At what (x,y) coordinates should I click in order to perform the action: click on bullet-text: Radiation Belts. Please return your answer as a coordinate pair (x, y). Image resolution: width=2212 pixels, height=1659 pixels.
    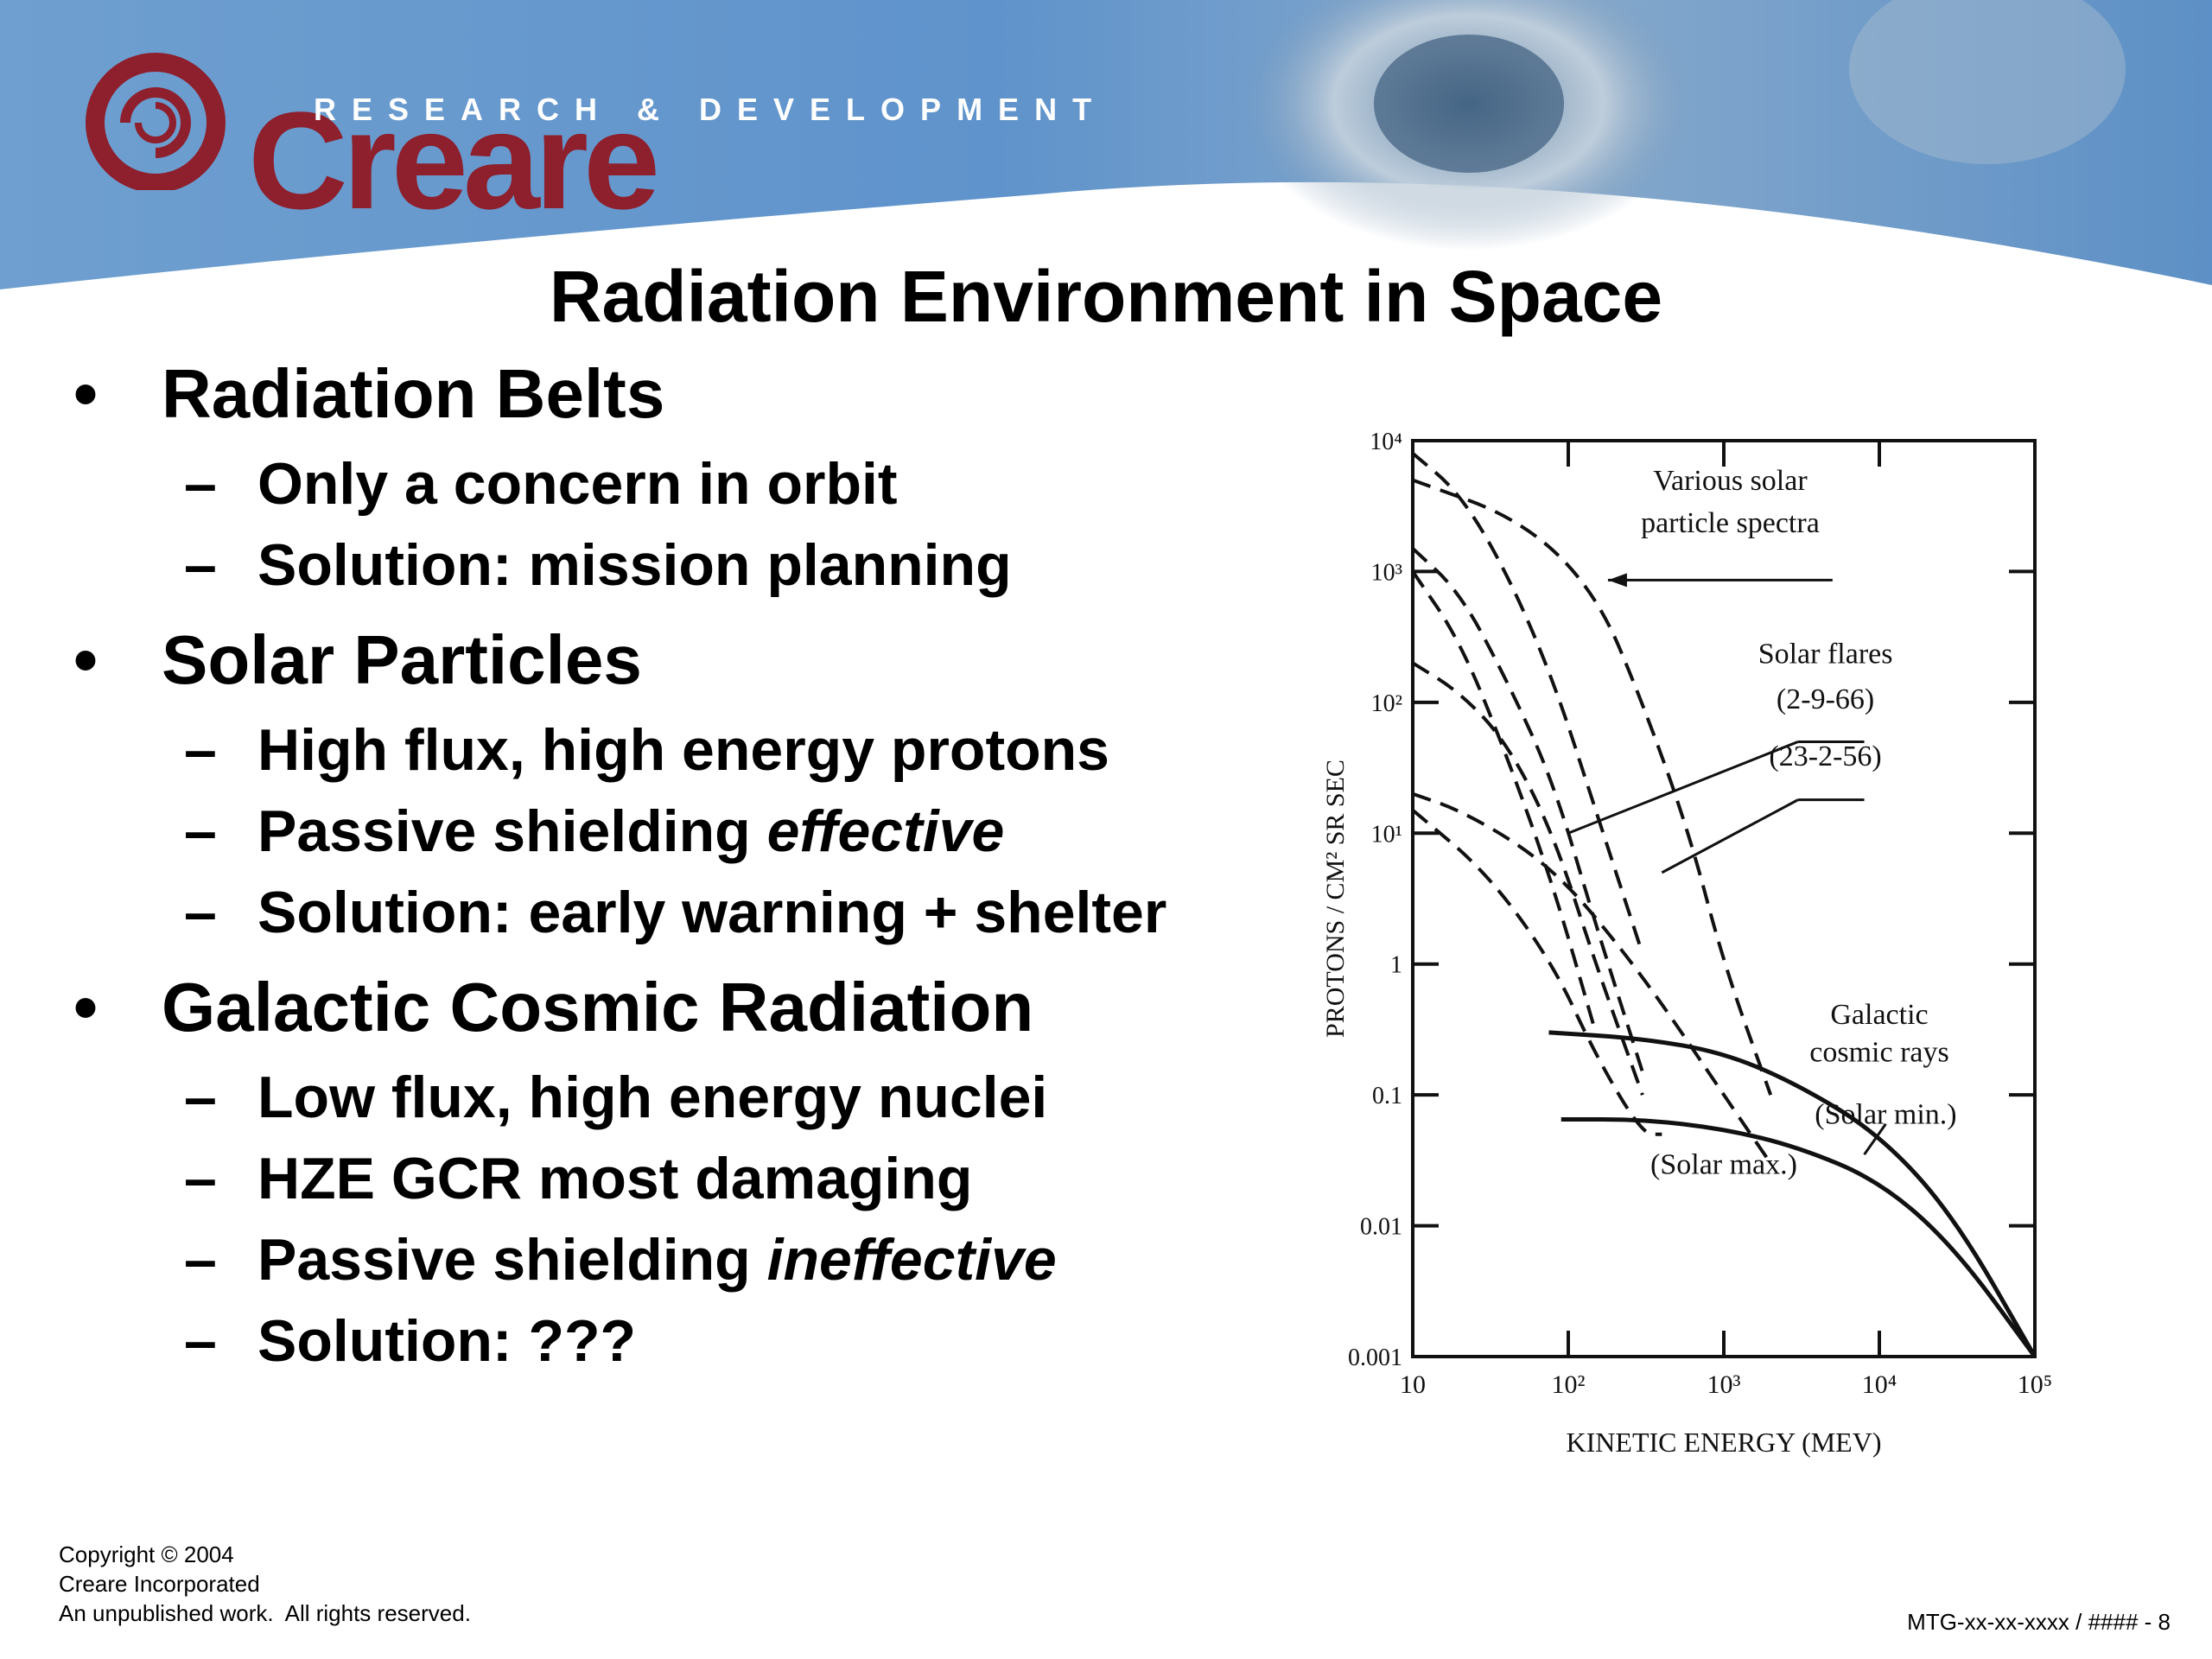
    Looking at the image, I should click on (413, 393).